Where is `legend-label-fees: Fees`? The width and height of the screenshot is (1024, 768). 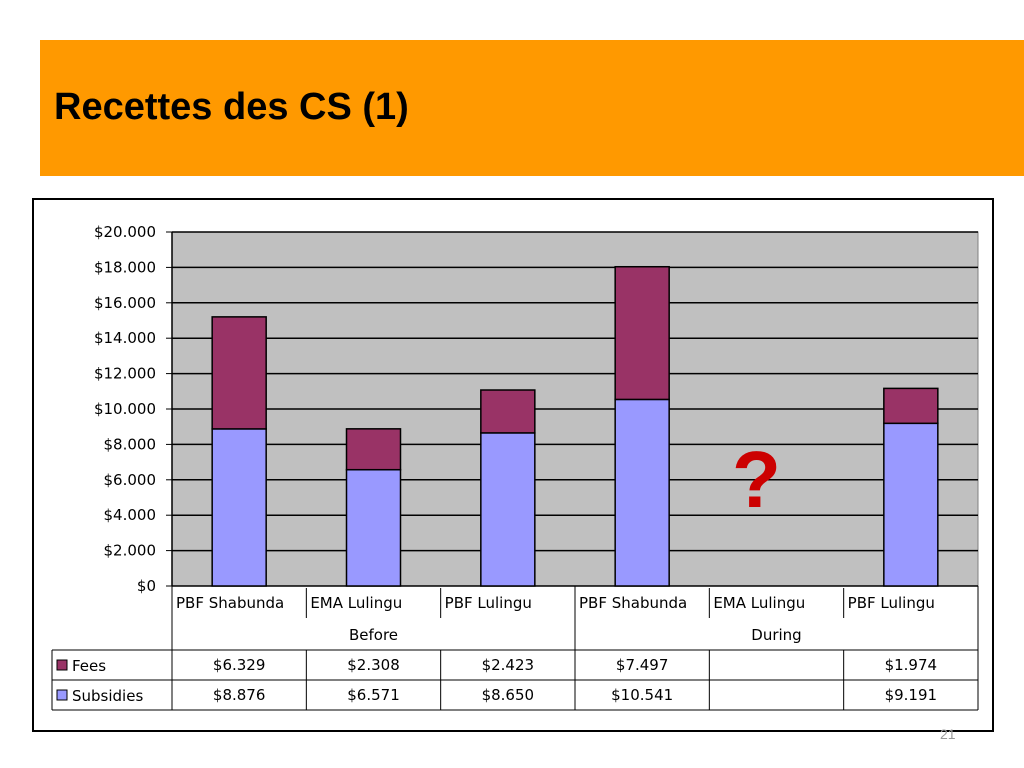
legend-label-fees: Fees is located at coordinates (89, 666).